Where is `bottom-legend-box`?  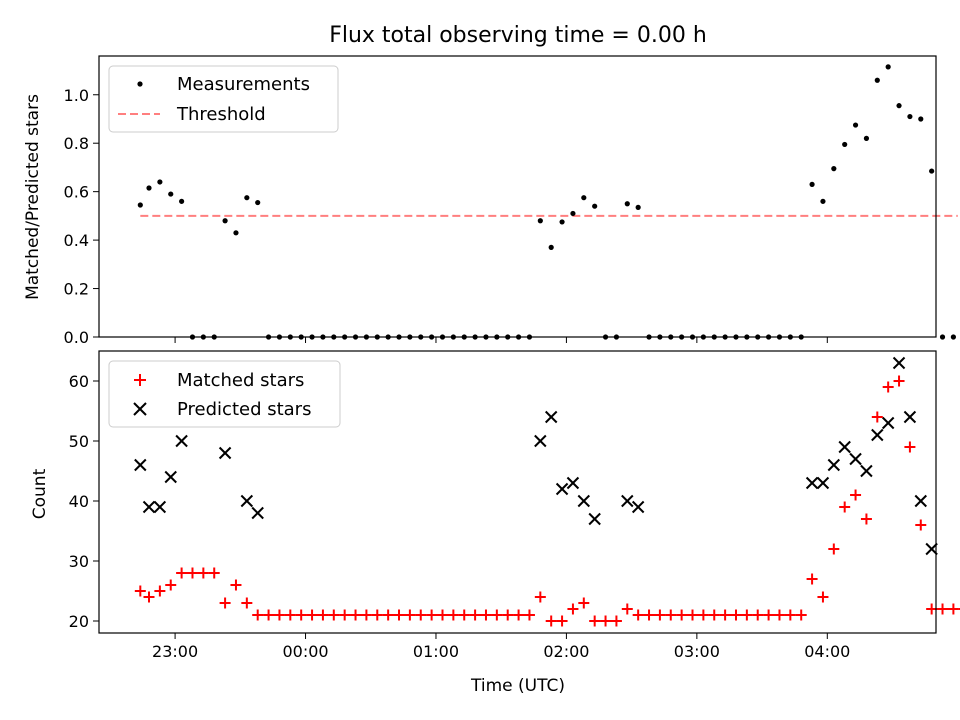 bottom-legend-box is located at coordinates (224, 394).